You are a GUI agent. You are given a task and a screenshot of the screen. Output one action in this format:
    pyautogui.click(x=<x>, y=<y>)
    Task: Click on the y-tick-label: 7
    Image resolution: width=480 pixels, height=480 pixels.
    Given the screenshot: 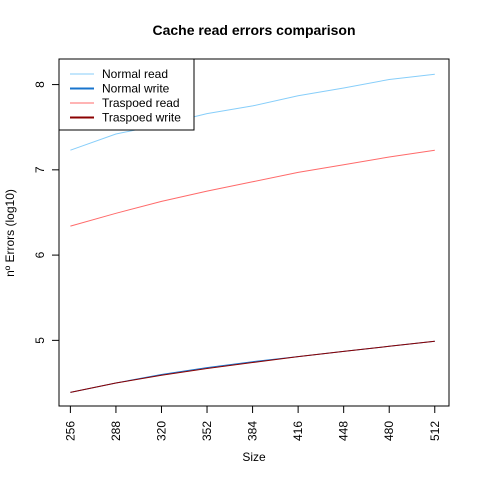 What is the action you would take?
    pyautogui.click(x=40, y=169)
    